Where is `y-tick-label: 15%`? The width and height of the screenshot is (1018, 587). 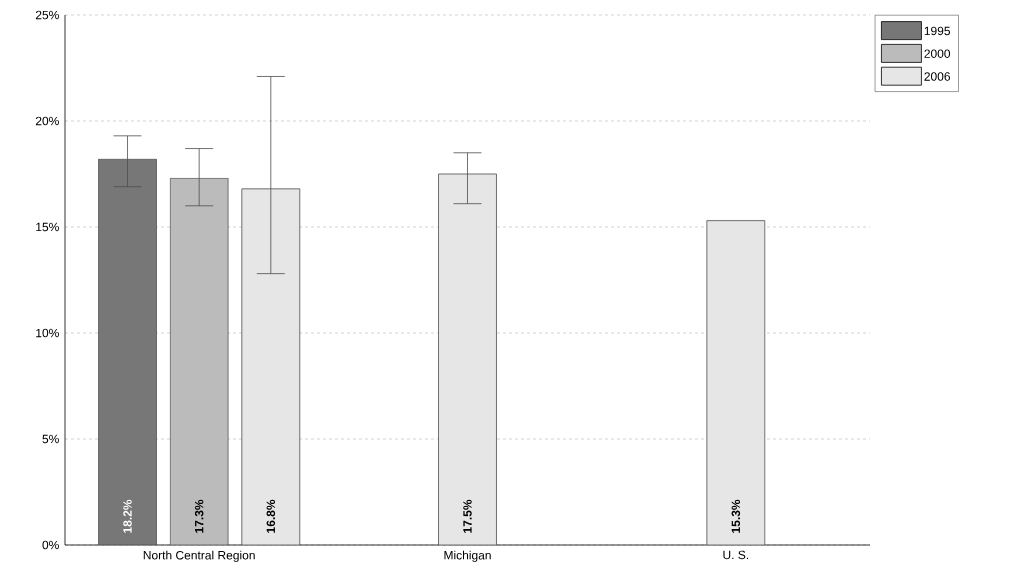 y-tick-label: 15% is located at coordinates (47, 227).